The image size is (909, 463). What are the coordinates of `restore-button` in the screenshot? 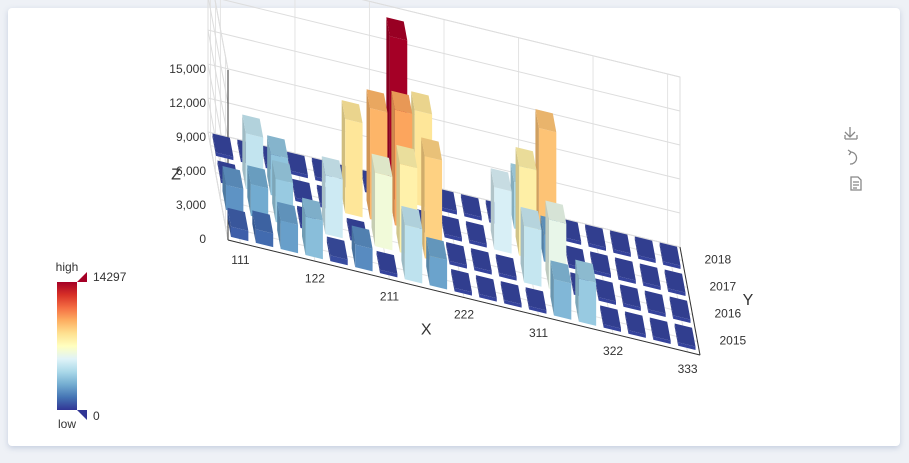 It's located at (852, 157).